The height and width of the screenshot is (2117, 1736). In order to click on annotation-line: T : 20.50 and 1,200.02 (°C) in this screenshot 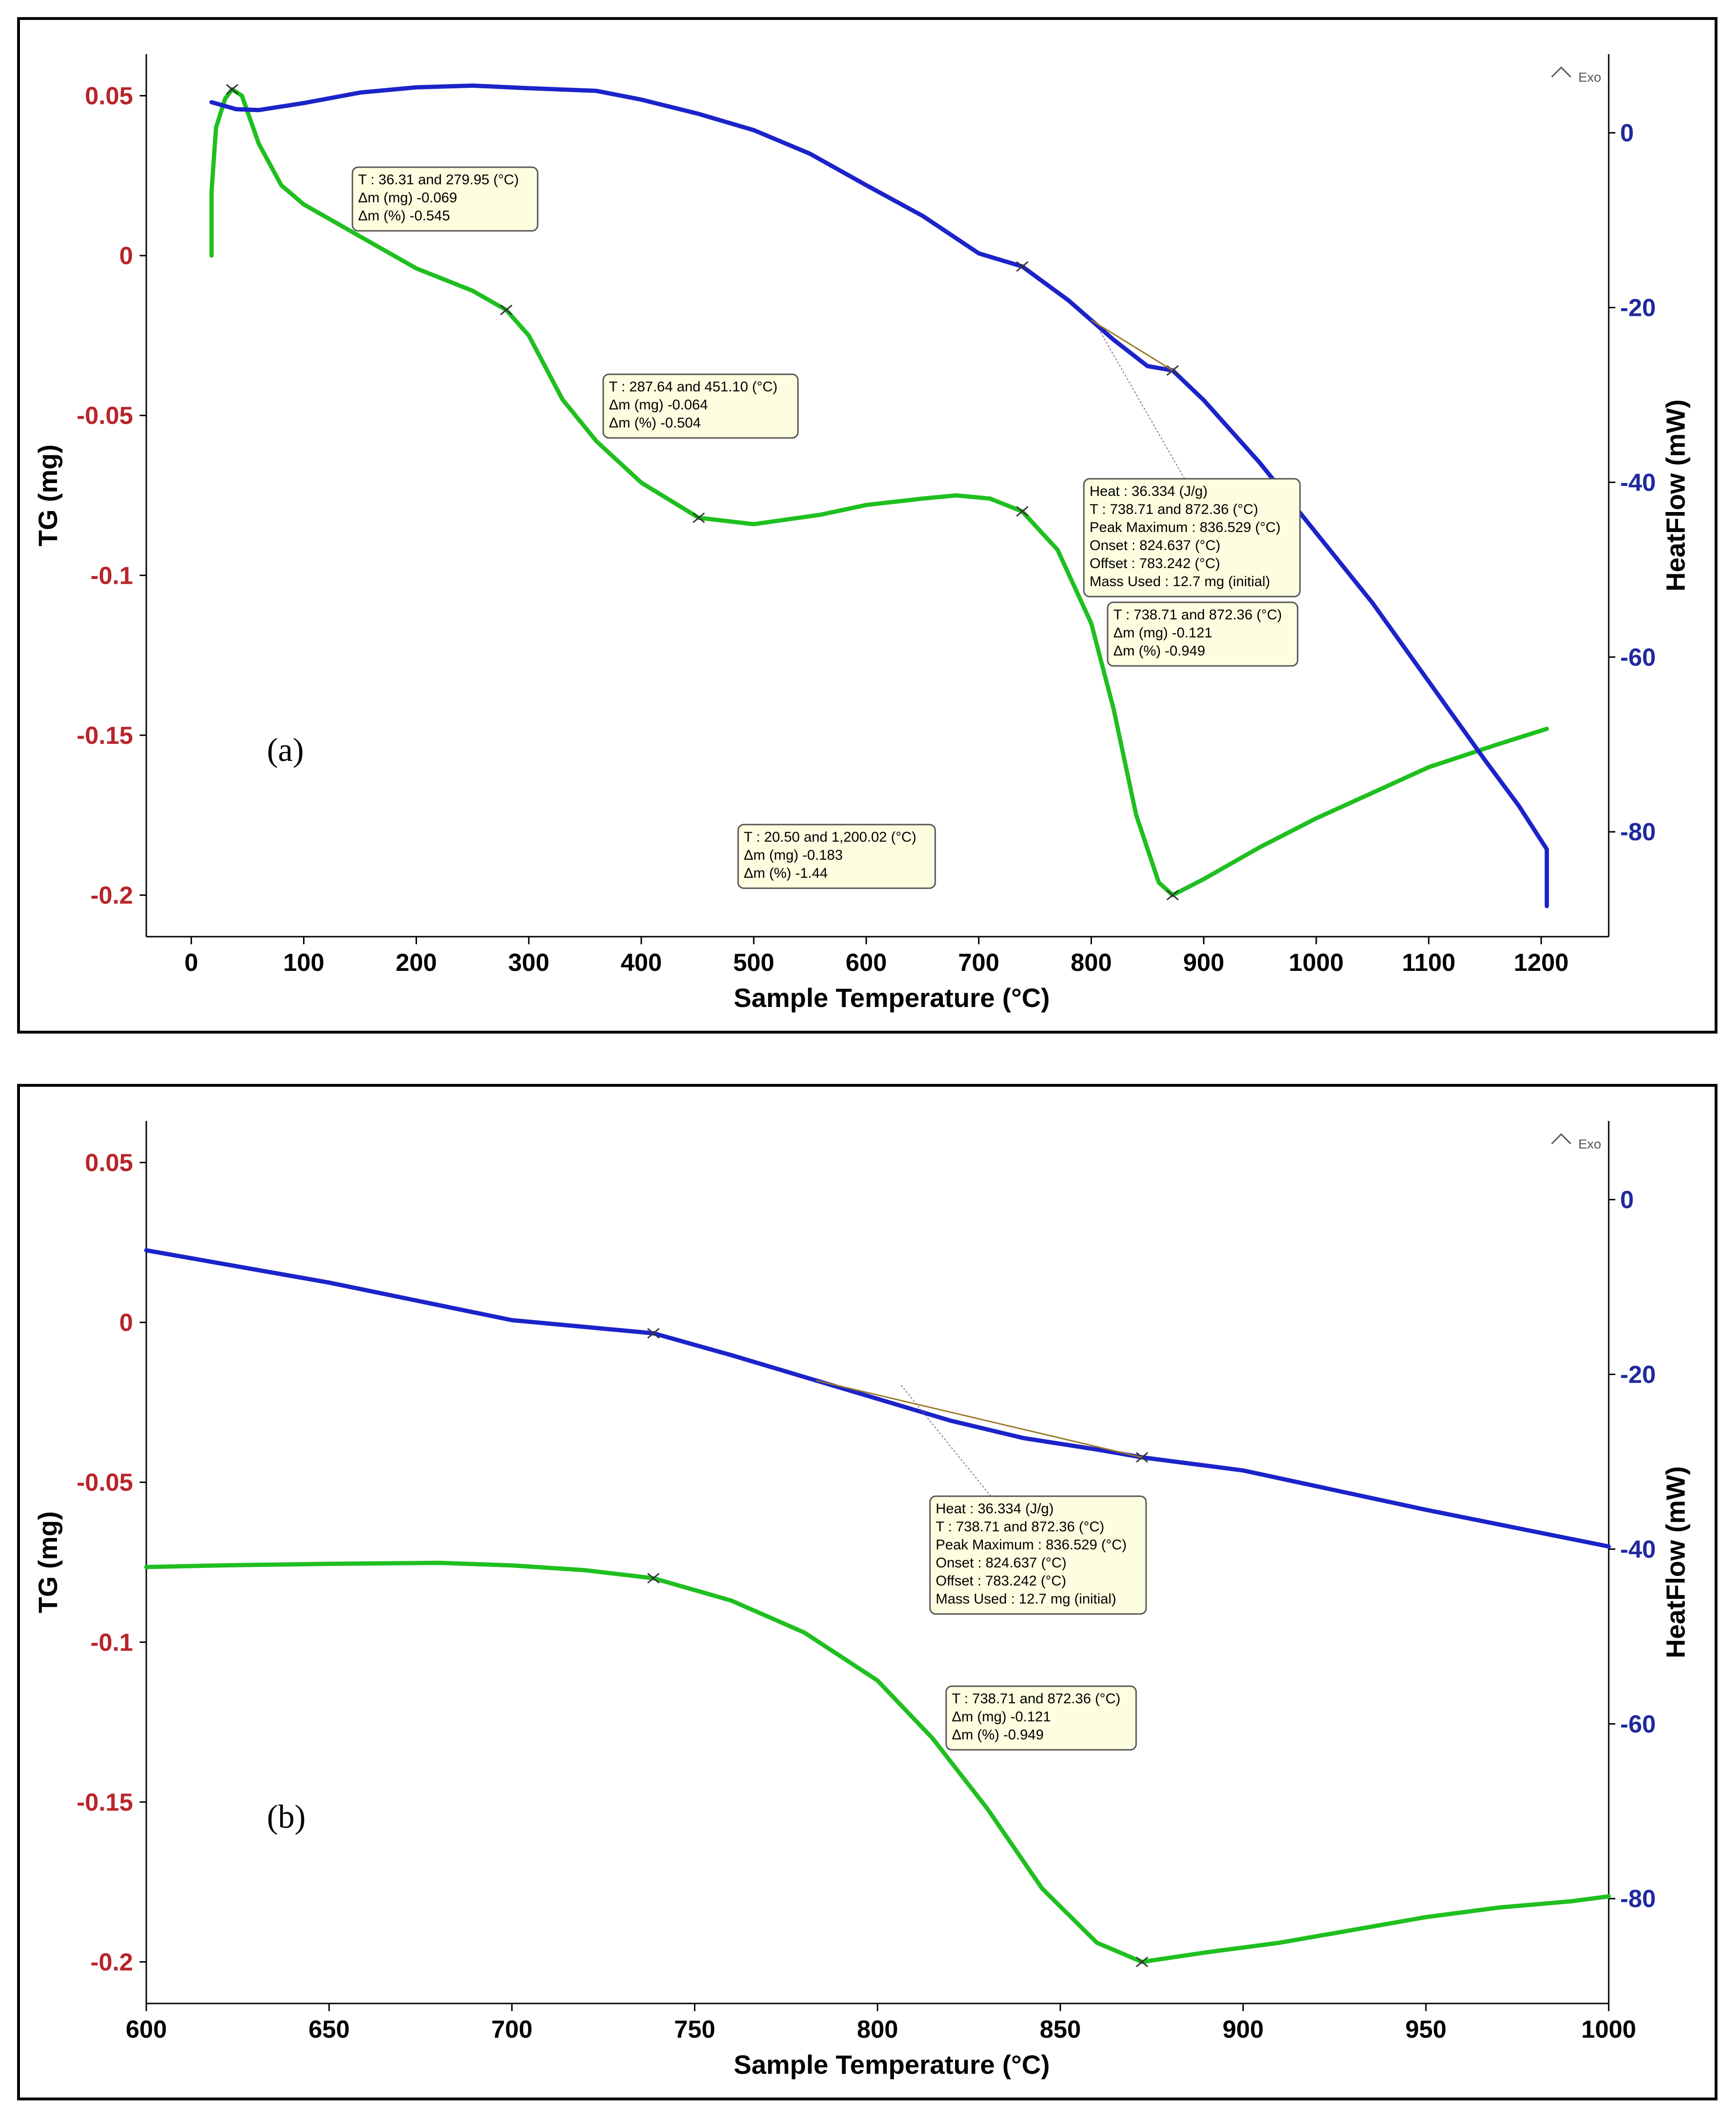, I will do `click(830, 837)`.